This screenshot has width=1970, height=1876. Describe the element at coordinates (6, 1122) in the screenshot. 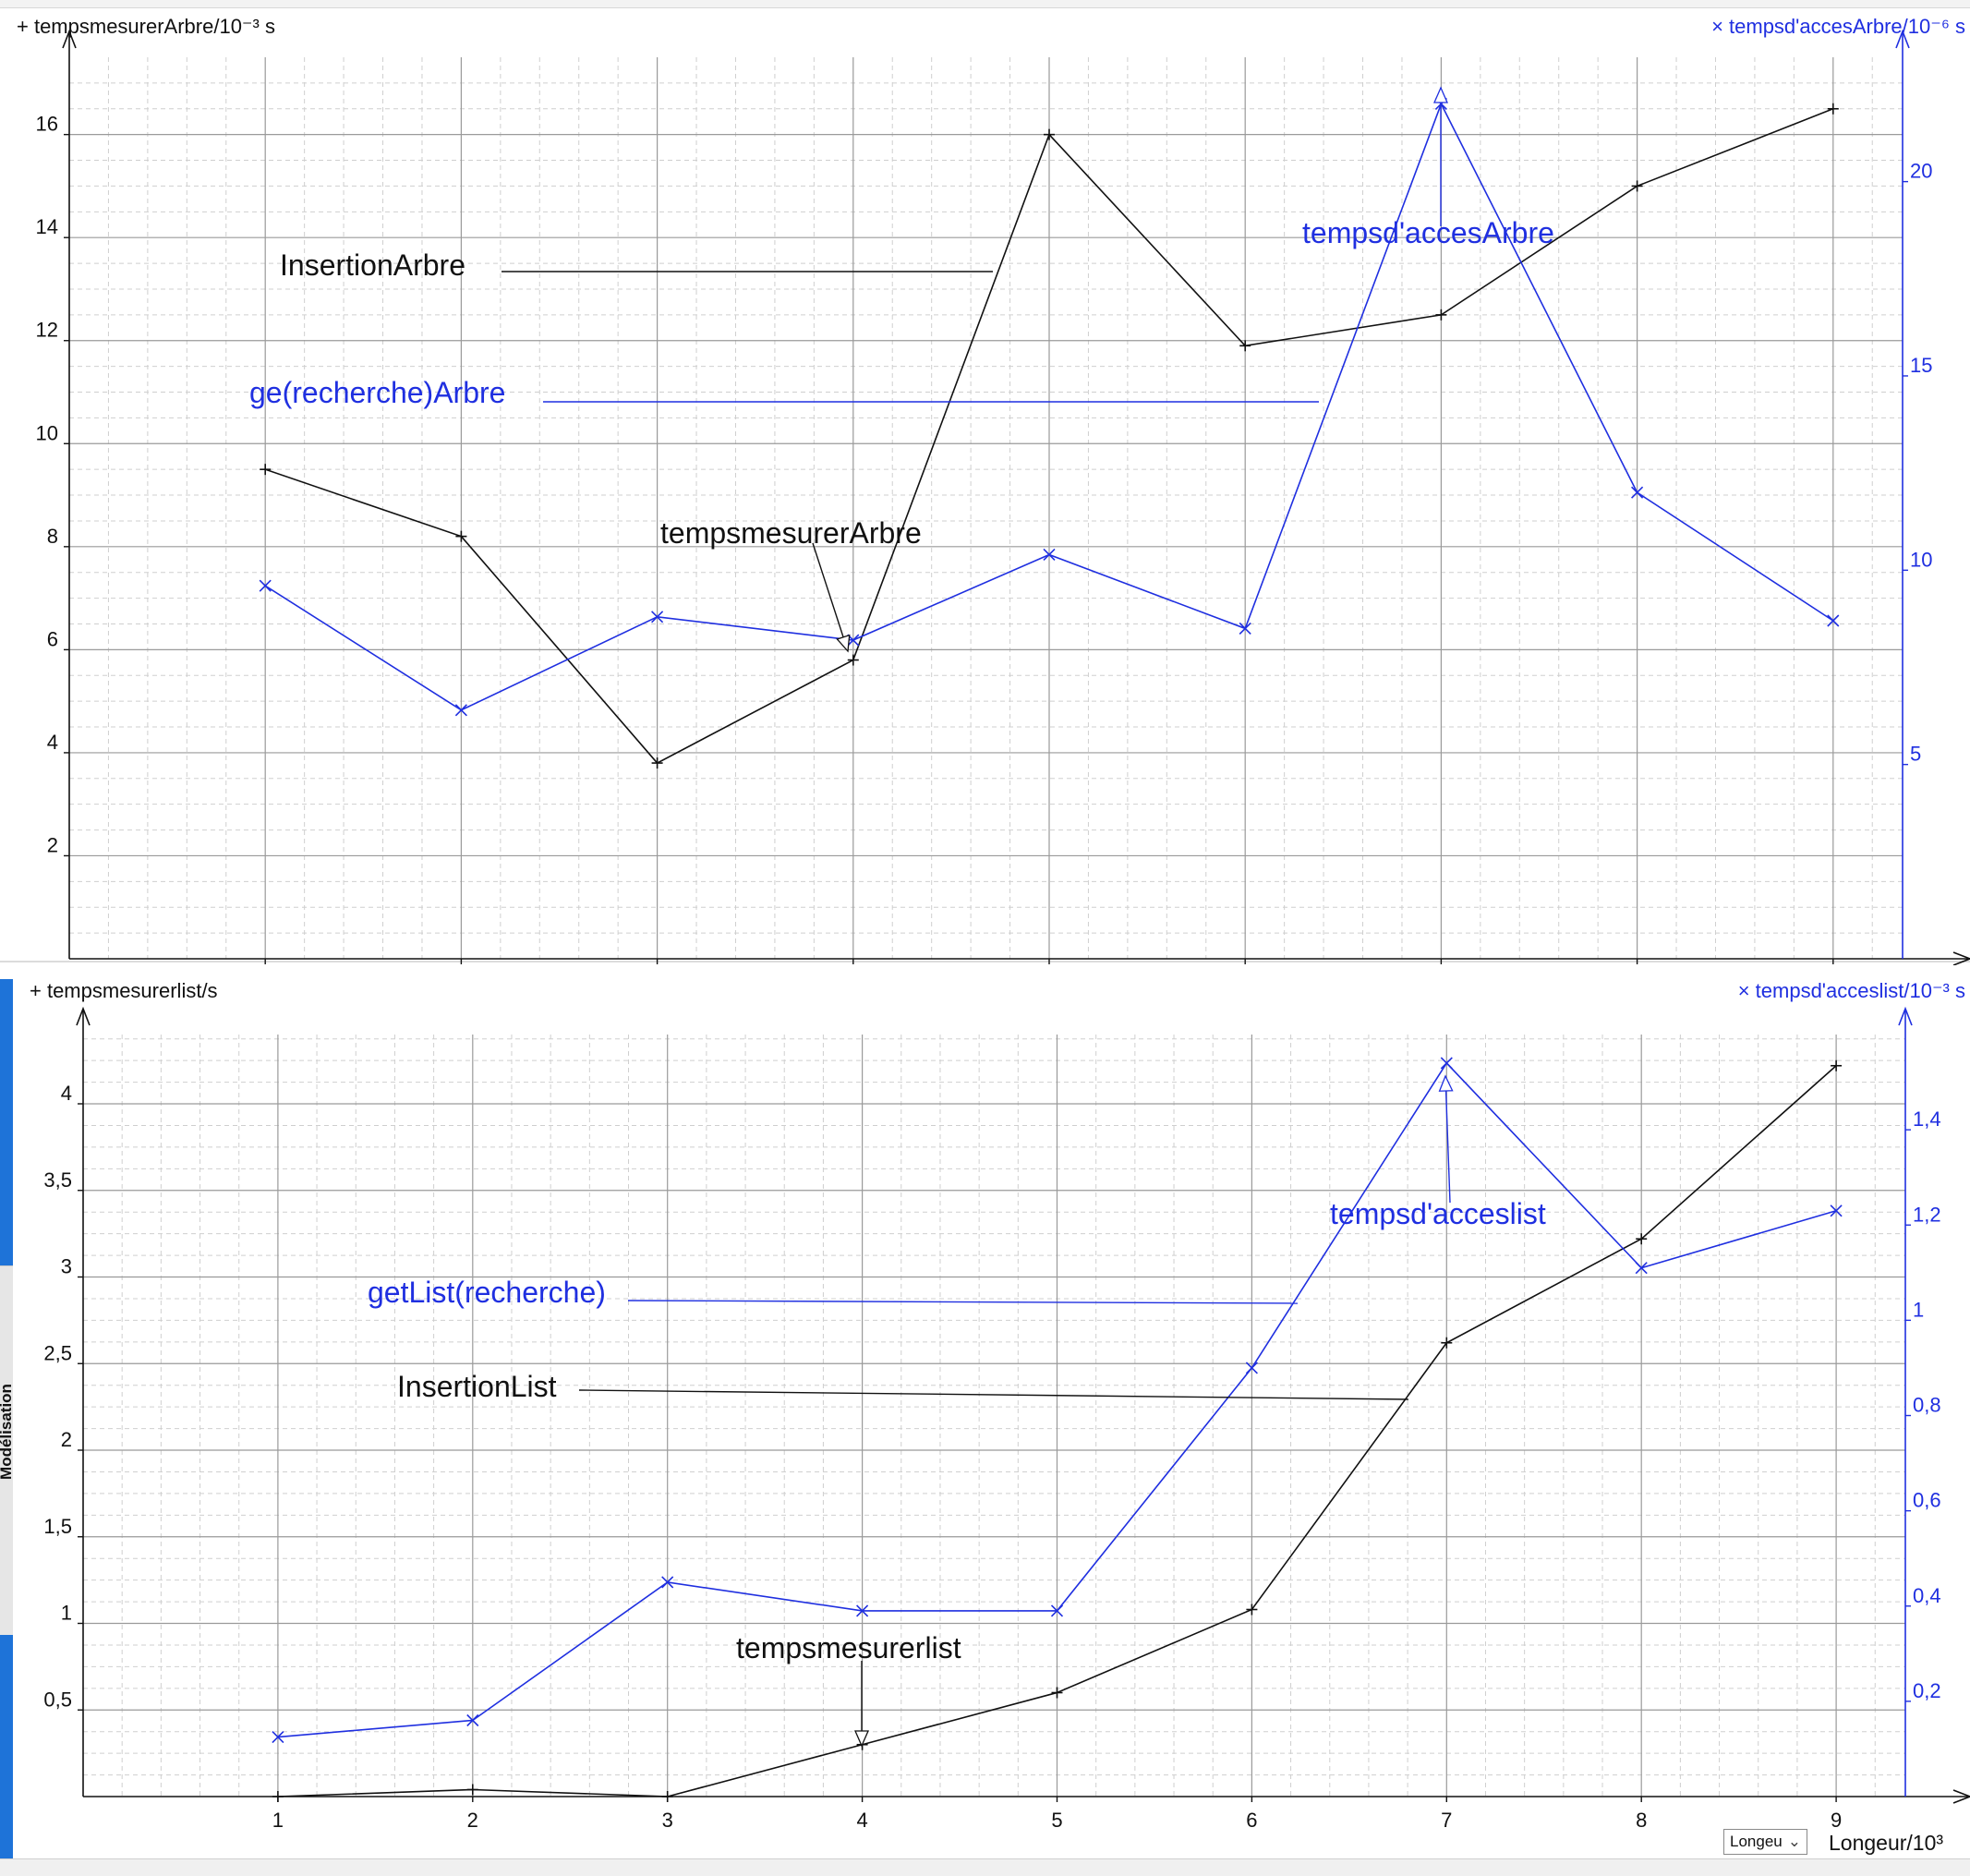

I see `side-tab-accent-top` at that location.